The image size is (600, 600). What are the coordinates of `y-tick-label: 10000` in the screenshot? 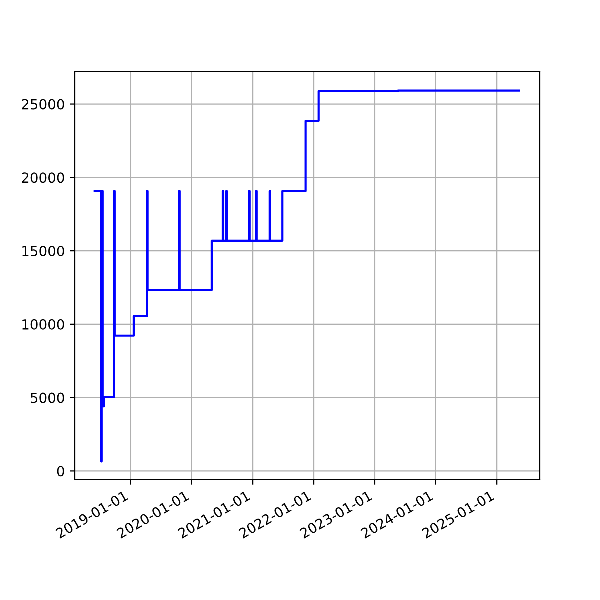 It's located at (43, 324).